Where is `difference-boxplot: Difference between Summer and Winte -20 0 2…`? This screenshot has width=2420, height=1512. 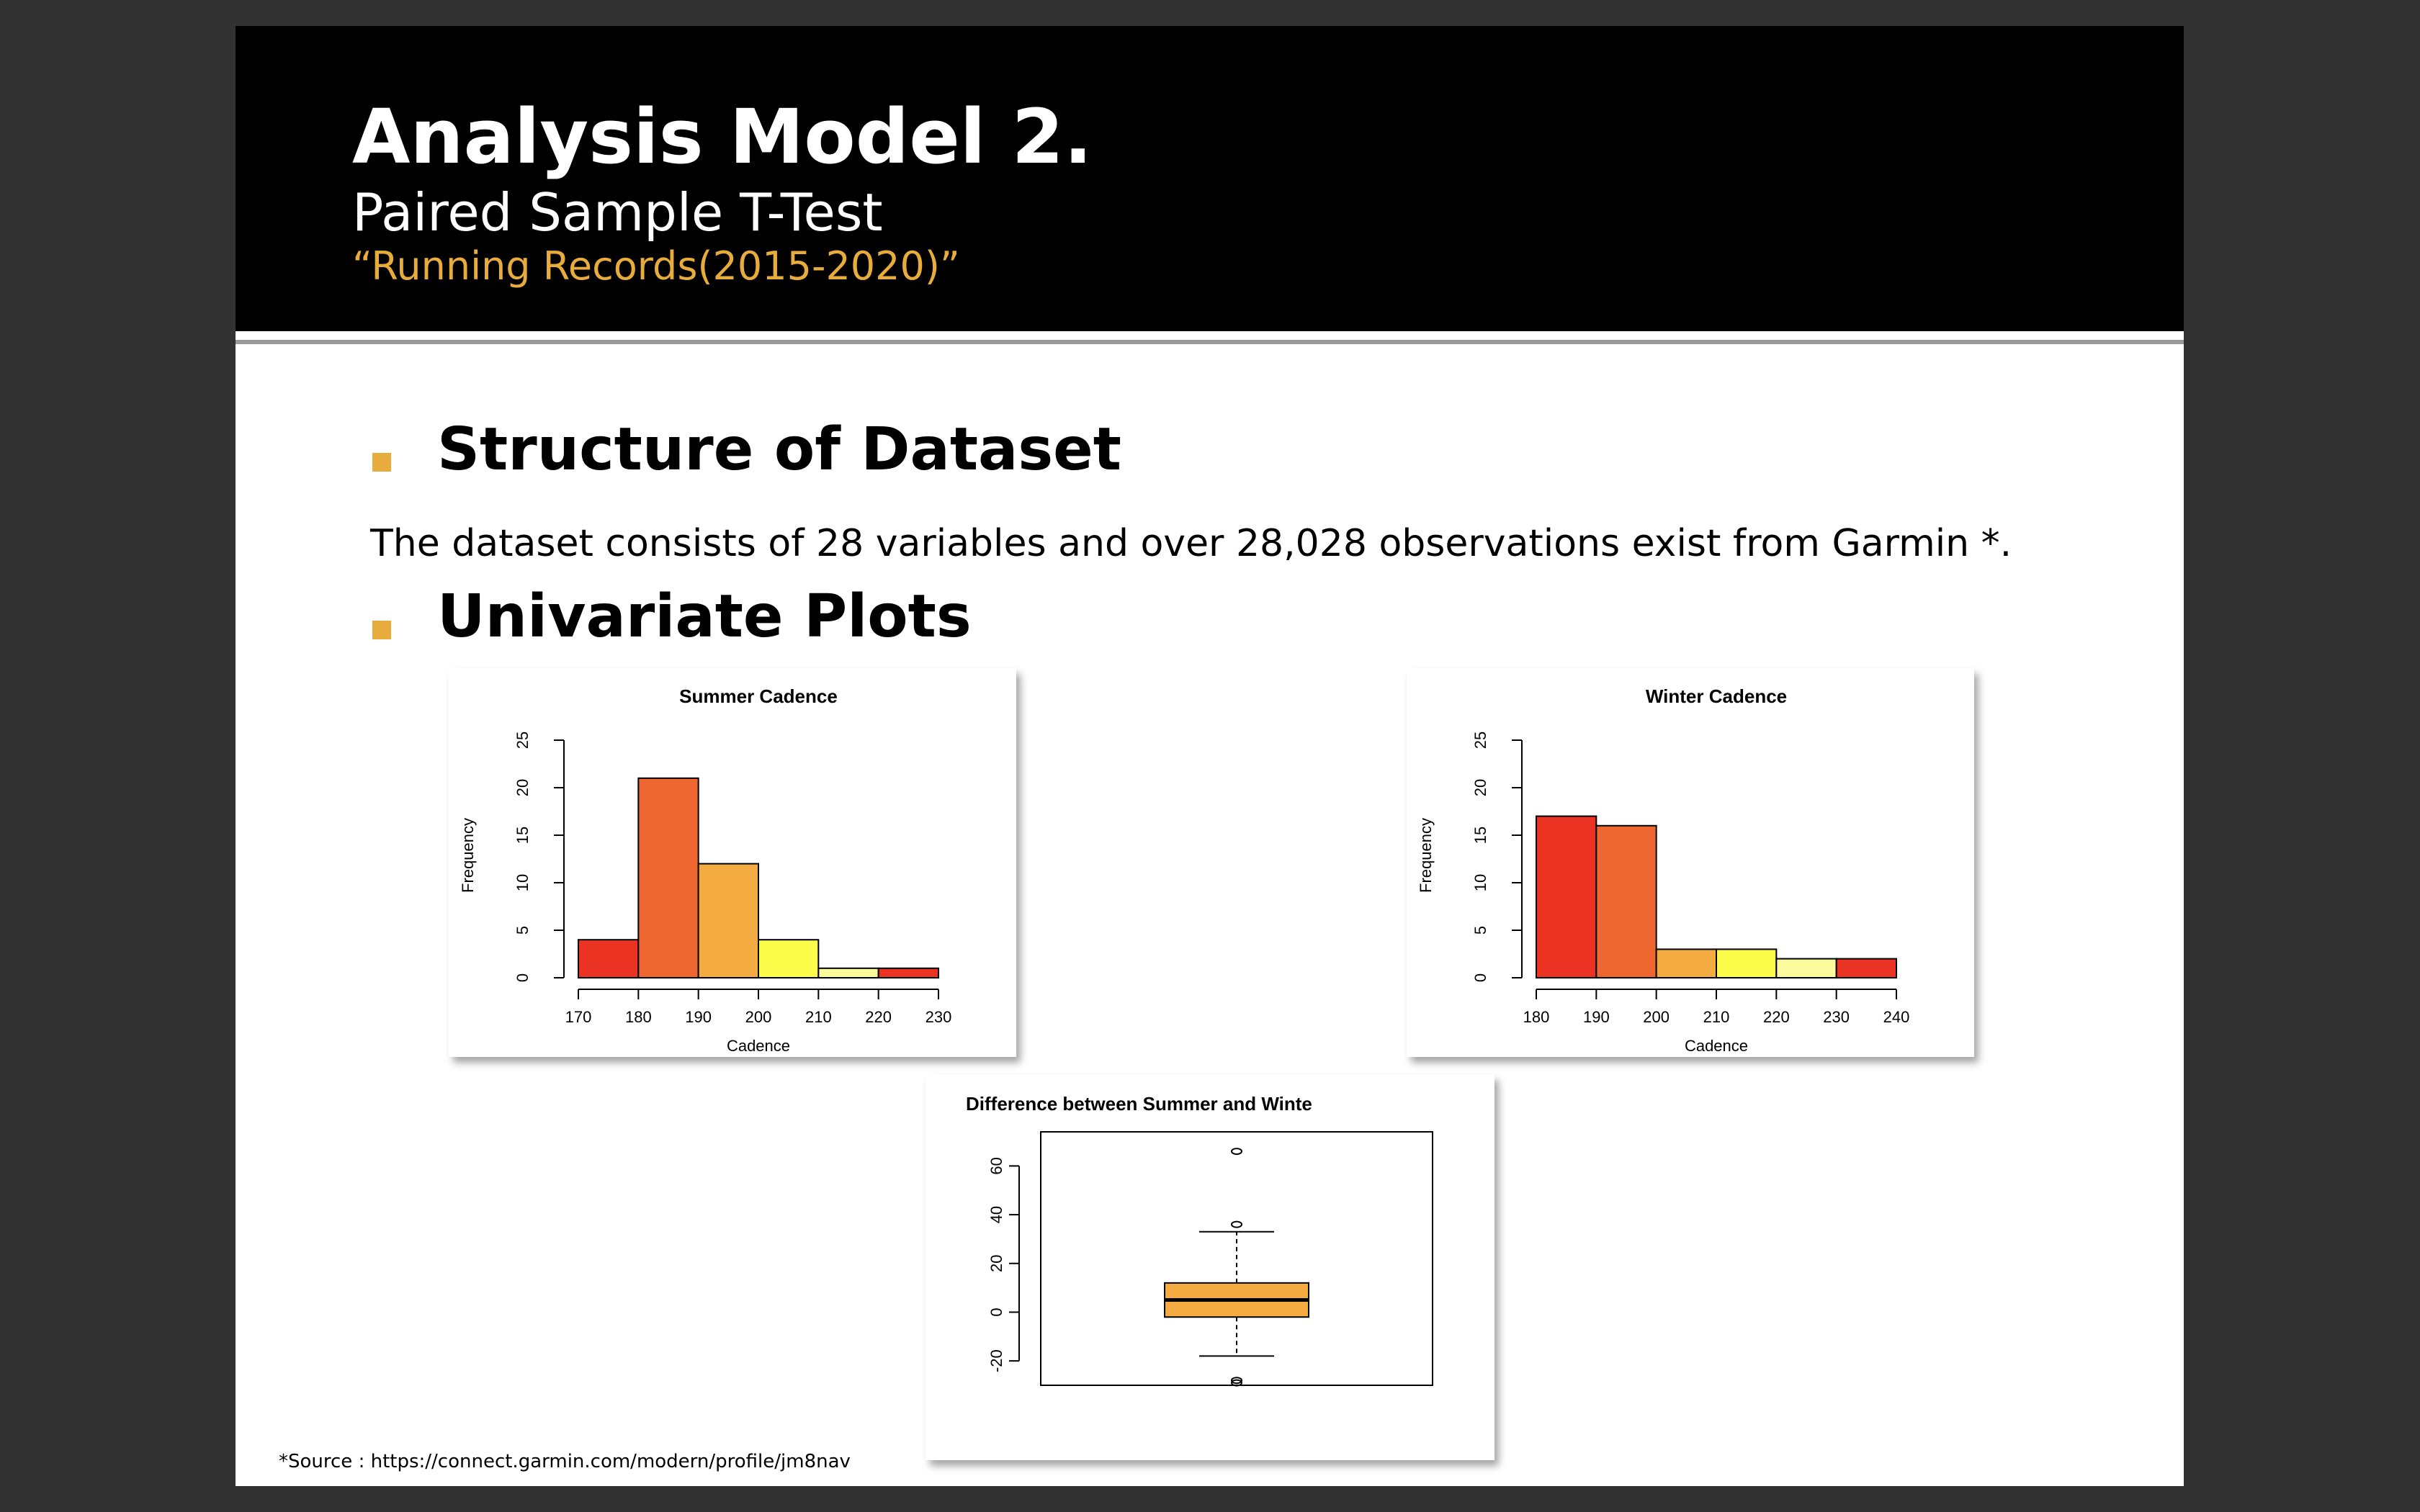 difference-boxplot: Difference between Summer and Winte -20 0 2… is located at coordinates (1199, 1240).